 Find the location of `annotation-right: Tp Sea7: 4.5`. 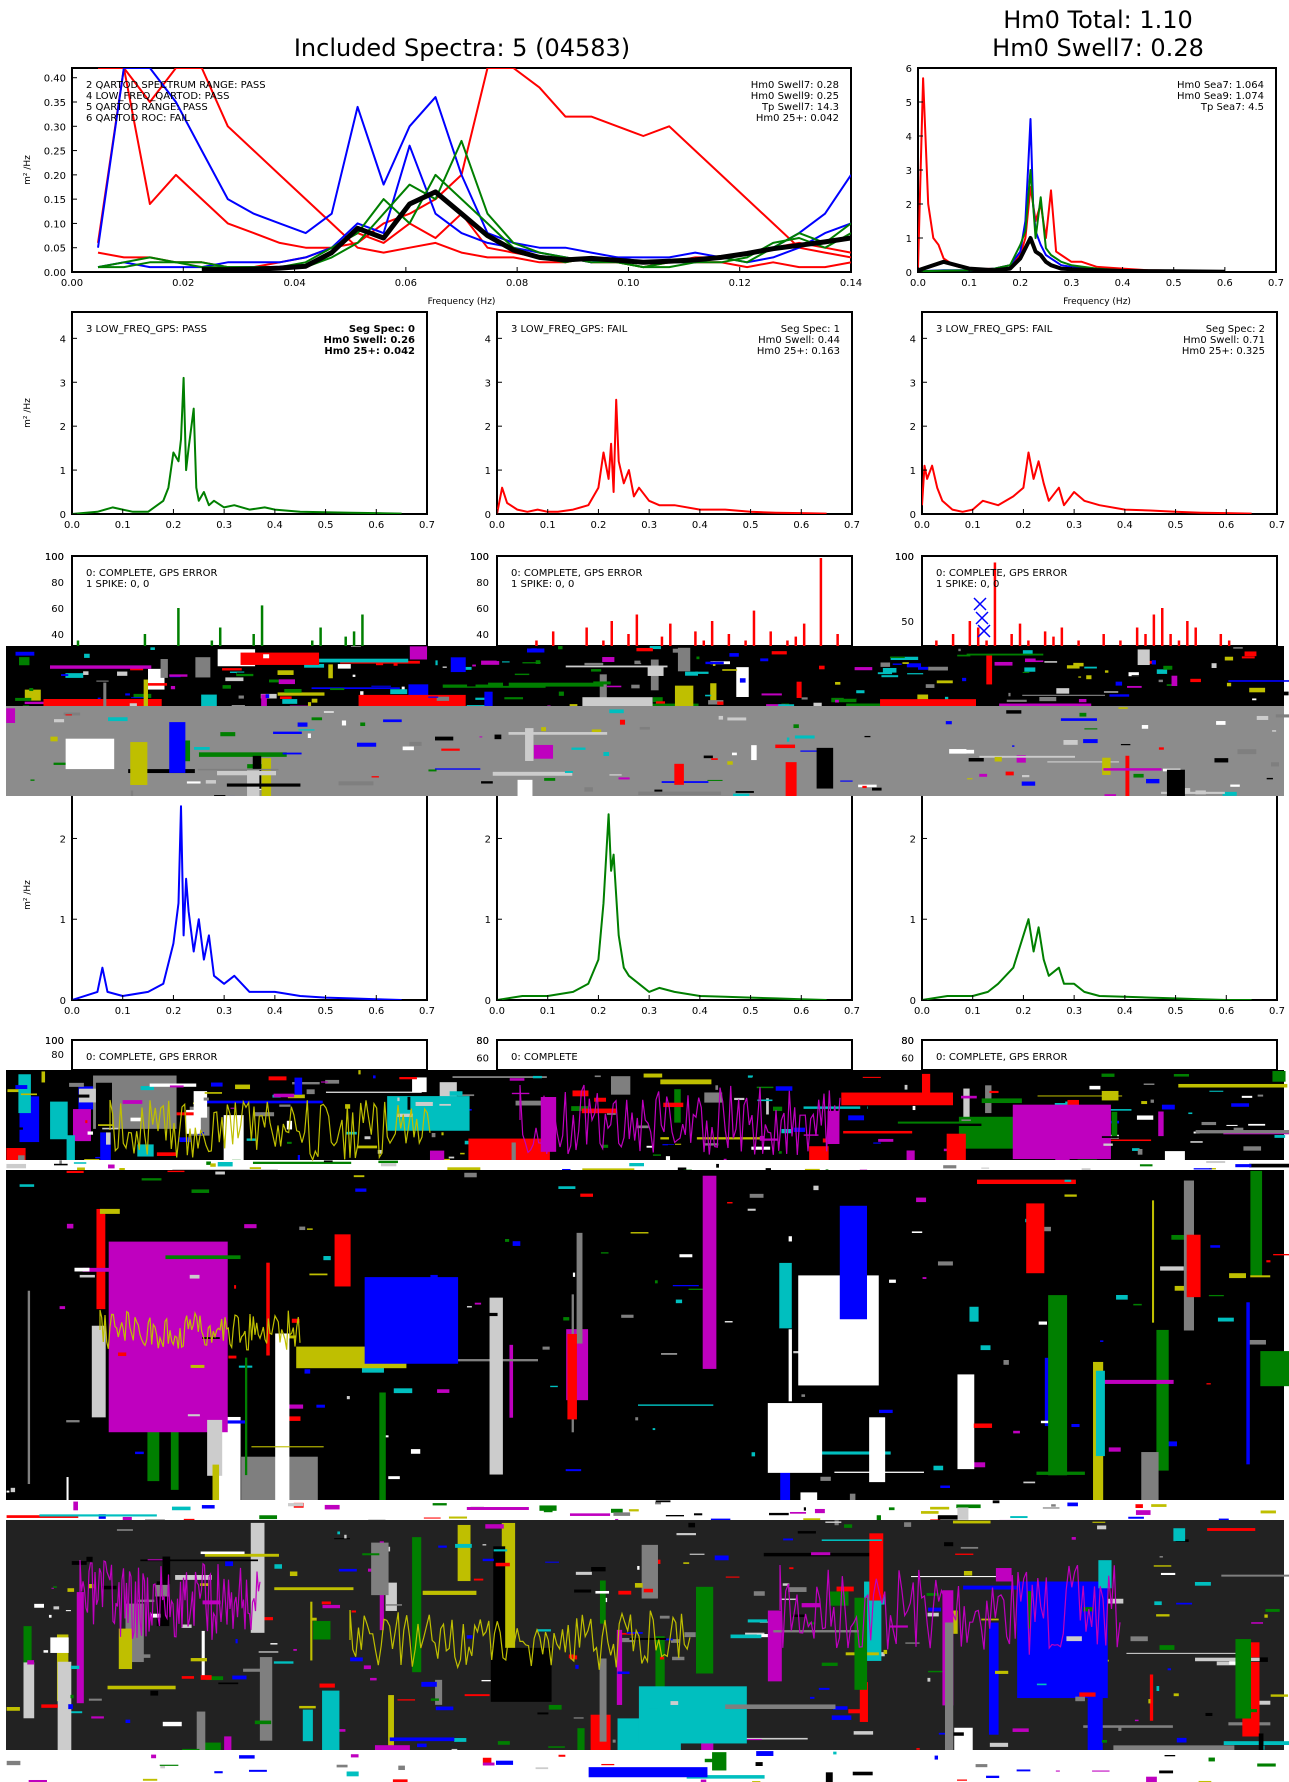

annotation-right: Tp Sea7: 4.5 is located at coordinates (1232, 107).